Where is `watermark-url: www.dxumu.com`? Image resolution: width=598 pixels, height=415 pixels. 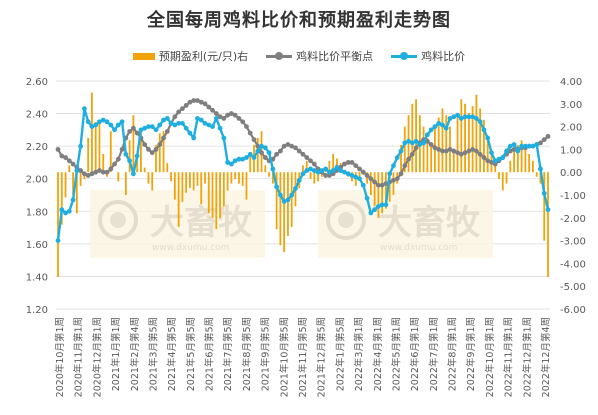 watermark-url: www.dxumu.com is located at coordinates (190, 248).